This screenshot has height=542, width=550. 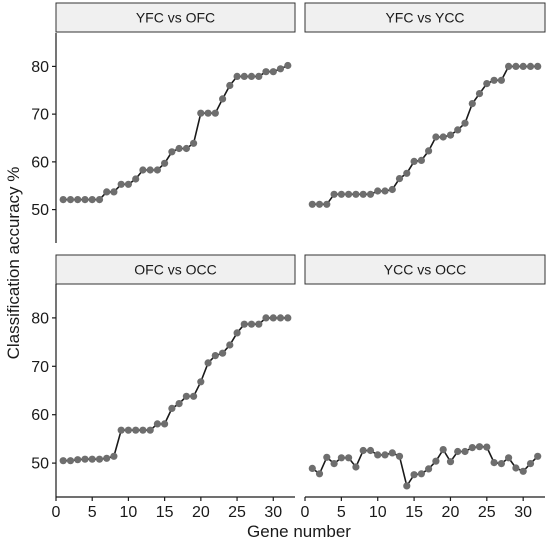 What do you see at coordinates (40, 162) in the screenshot?
I see `y-tick-label-1-60: 60` at bounding box center [40, 162].